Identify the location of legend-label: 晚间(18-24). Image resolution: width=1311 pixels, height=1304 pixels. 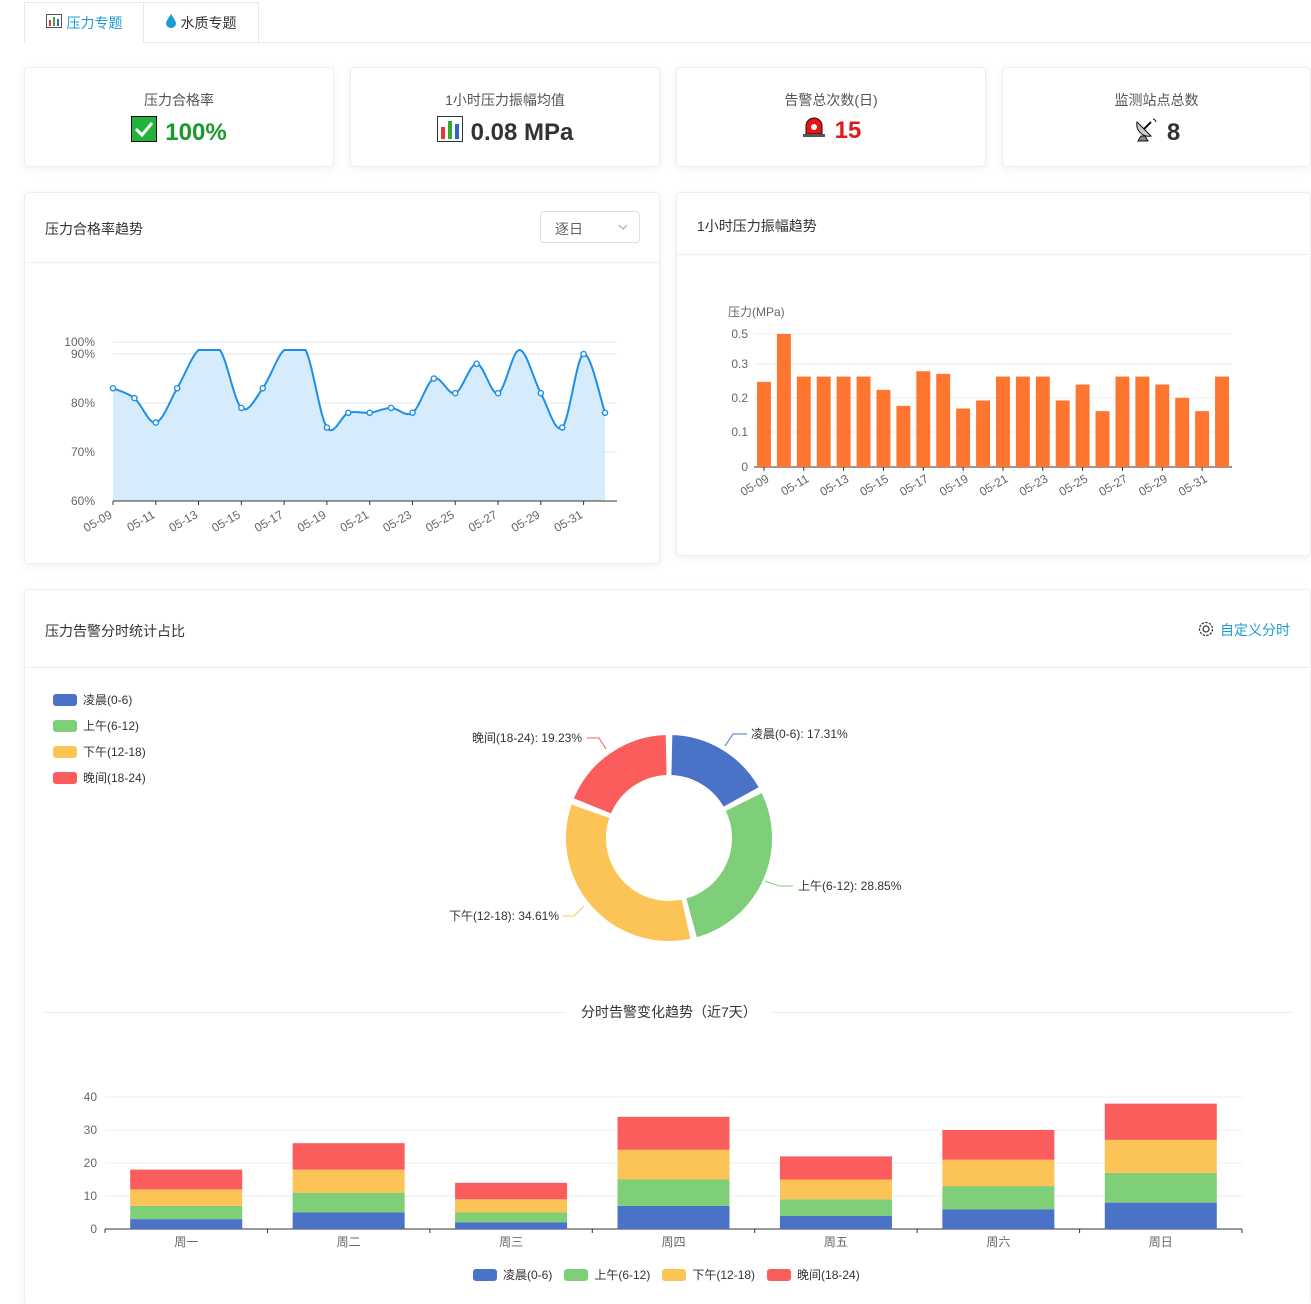
(114, 778).